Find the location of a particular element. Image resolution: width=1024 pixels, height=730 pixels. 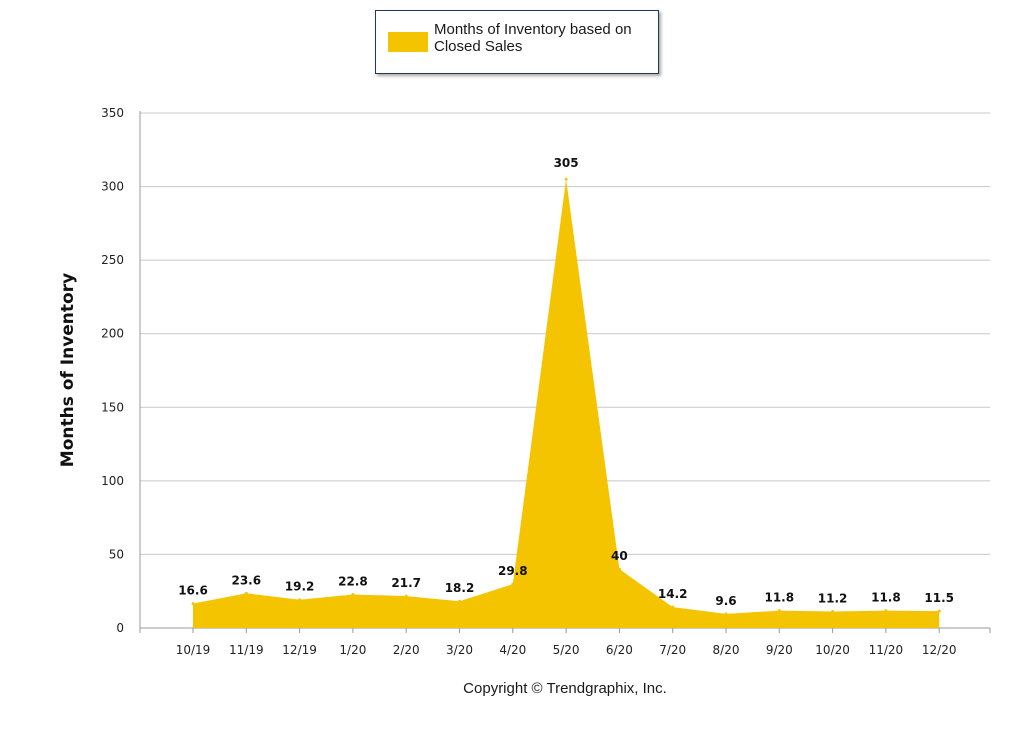

data-label: 9.6 is located at coordinates (725, 601).